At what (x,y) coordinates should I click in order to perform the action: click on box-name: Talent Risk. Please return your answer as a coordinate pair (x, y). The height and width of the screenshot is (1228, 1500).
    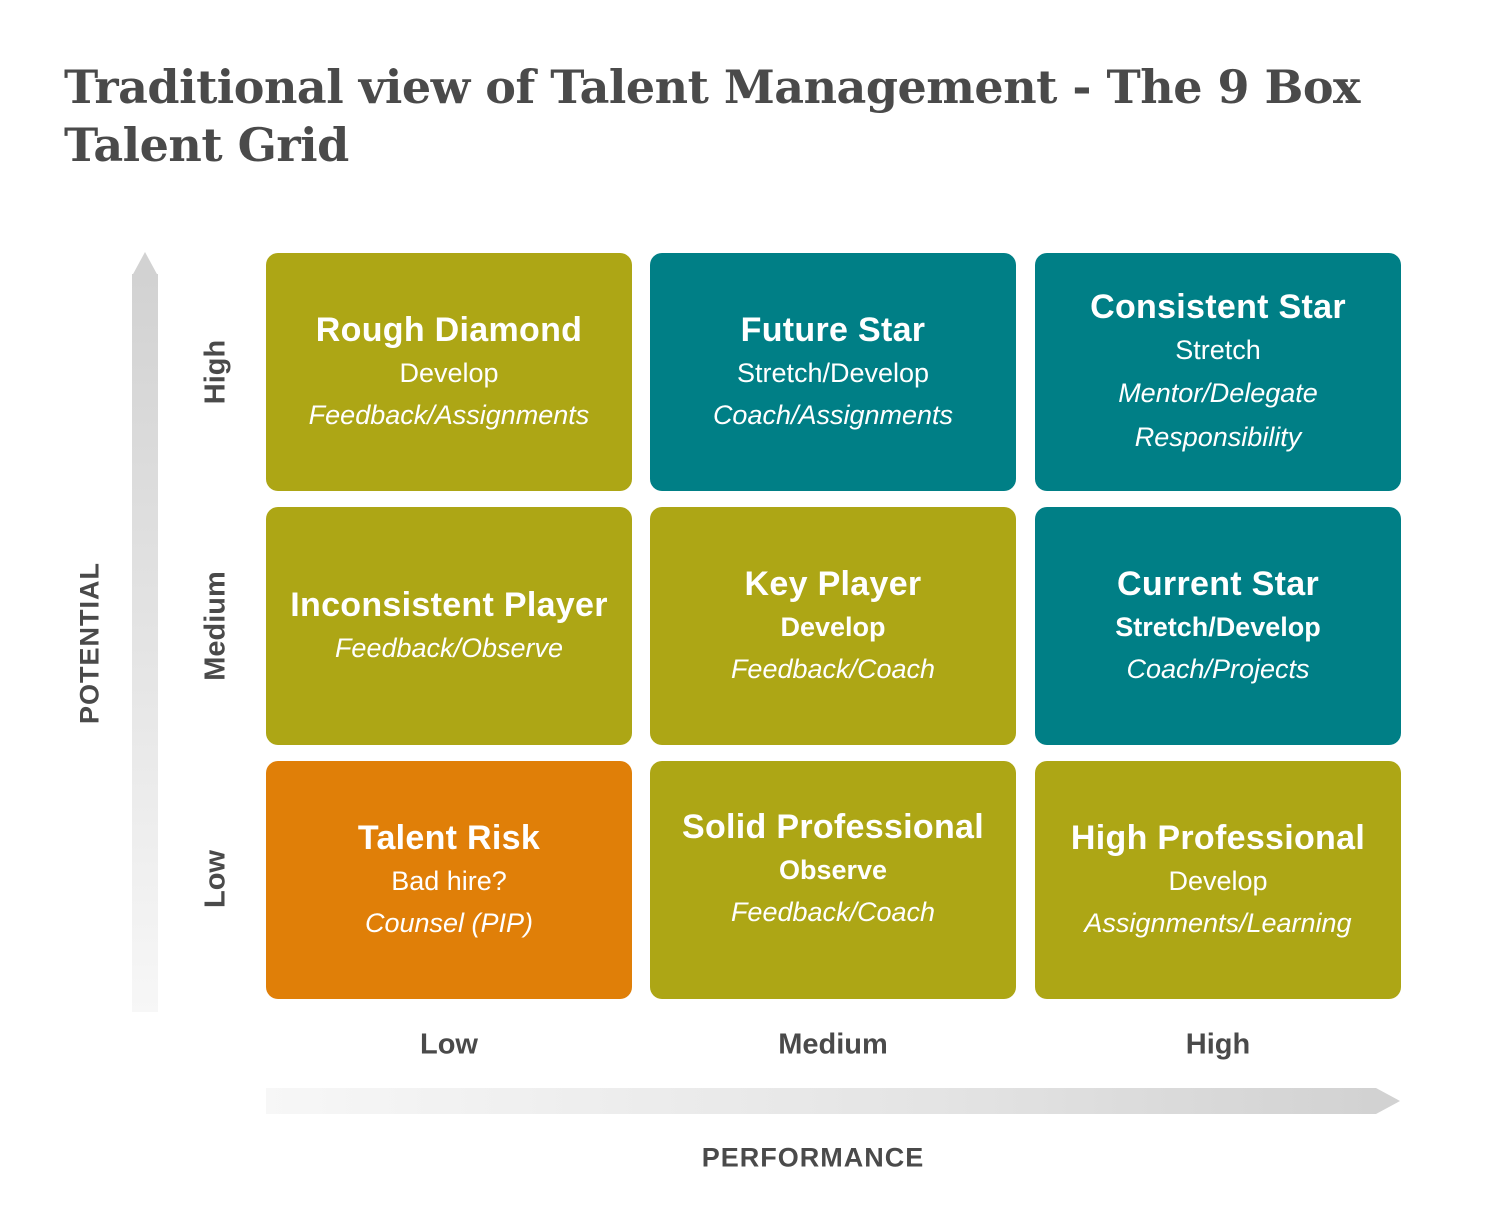
    Looking at the image, I should click on (449, 838).